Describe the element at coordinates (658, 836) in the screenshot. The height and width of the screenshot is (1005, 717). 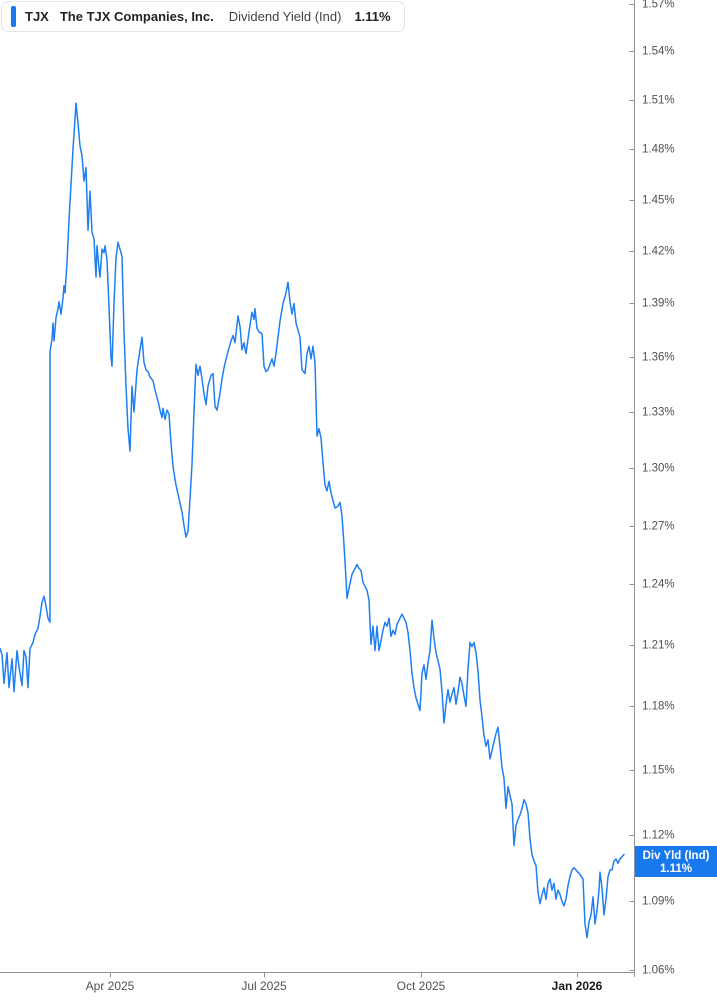
I see `y-tick-label: 1.12%` at that location.